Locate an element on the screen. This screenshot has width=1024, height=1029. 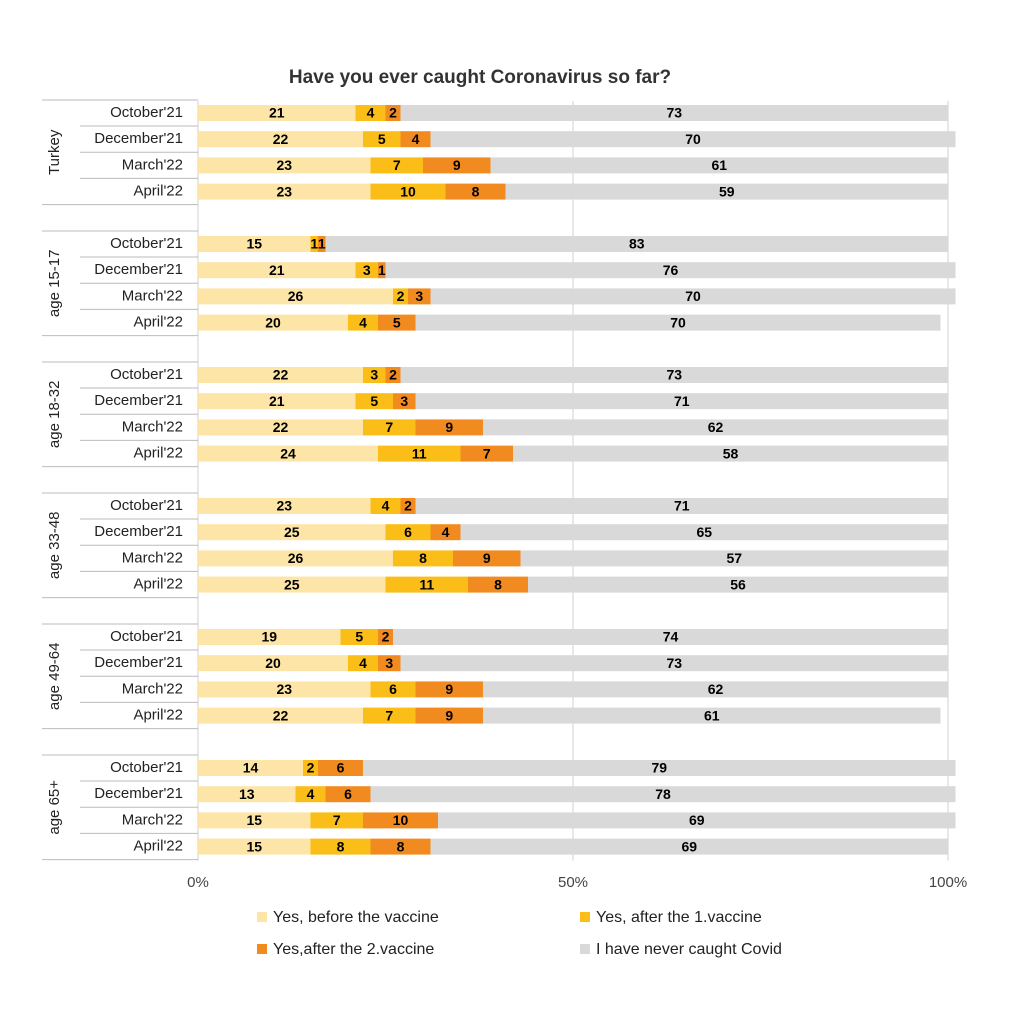
data-label: 25 is located at coordinates (292, 584).